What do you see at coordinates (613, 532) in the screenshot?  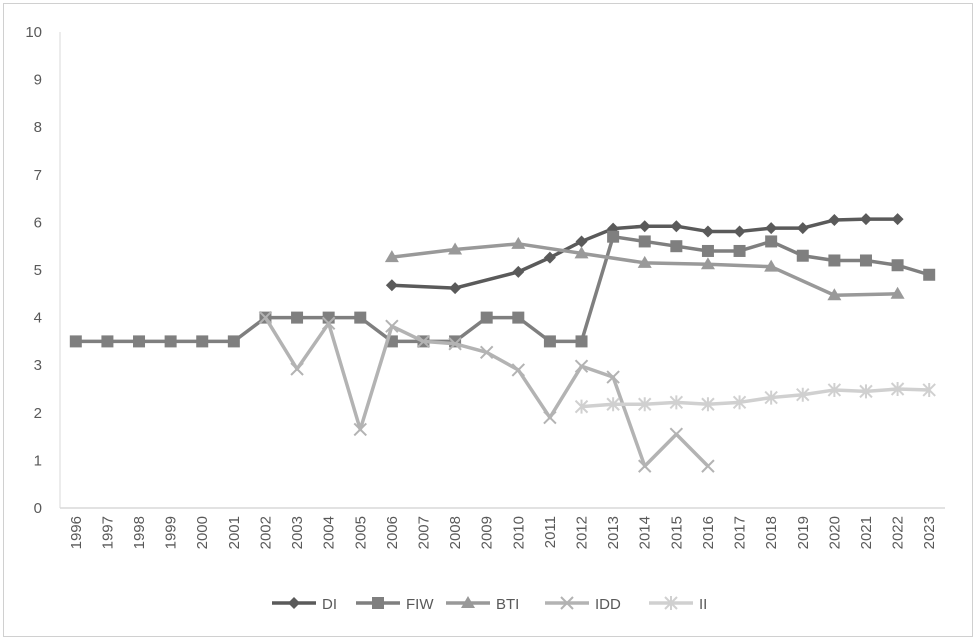 I see `x-tick-label: 2013` at bounding box center [613, 532].